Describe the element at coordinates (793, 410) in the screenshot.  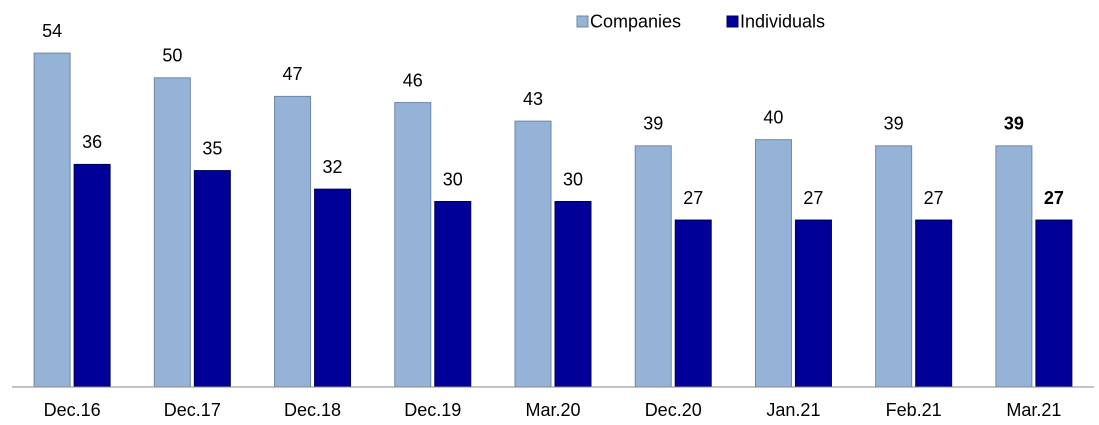
I see `x-tick-label: Jan.21` at that location.